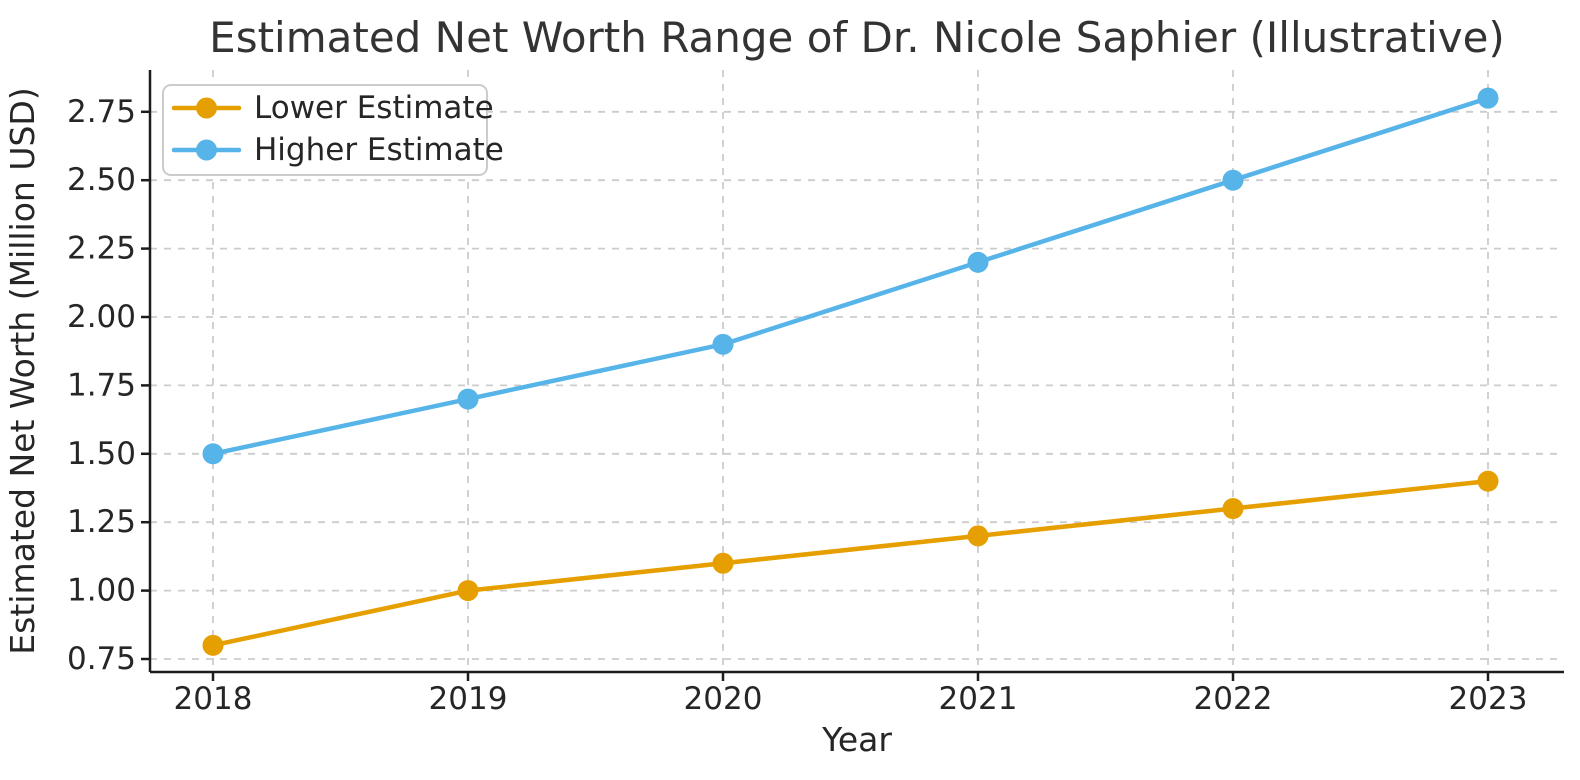 This screenshot has height=780, width=1580. I want to click on y-axis-tick-label: 2.75, so click(101, 112).